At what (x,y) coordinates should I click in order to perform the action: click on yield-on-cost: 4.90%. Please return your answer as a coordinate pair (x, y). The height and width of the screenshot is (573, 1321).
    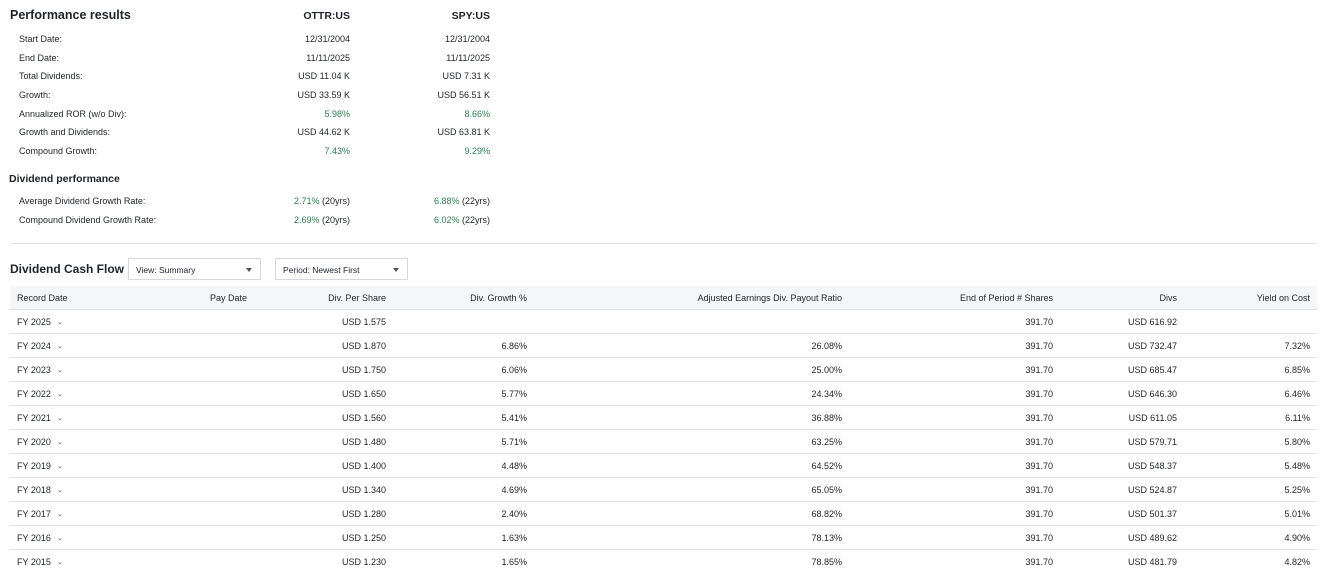
    Looking at the image, I should click on (1297, 538).